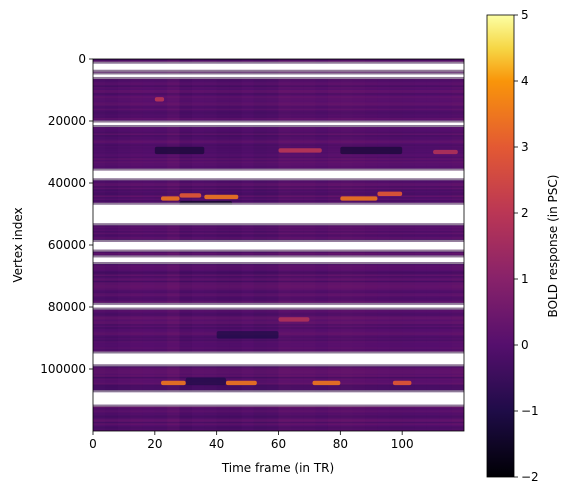  What do you see at coordinates (205, 381) in the screenshot?
I see `heatmap-low-segment` at bounding box center [205, 381].